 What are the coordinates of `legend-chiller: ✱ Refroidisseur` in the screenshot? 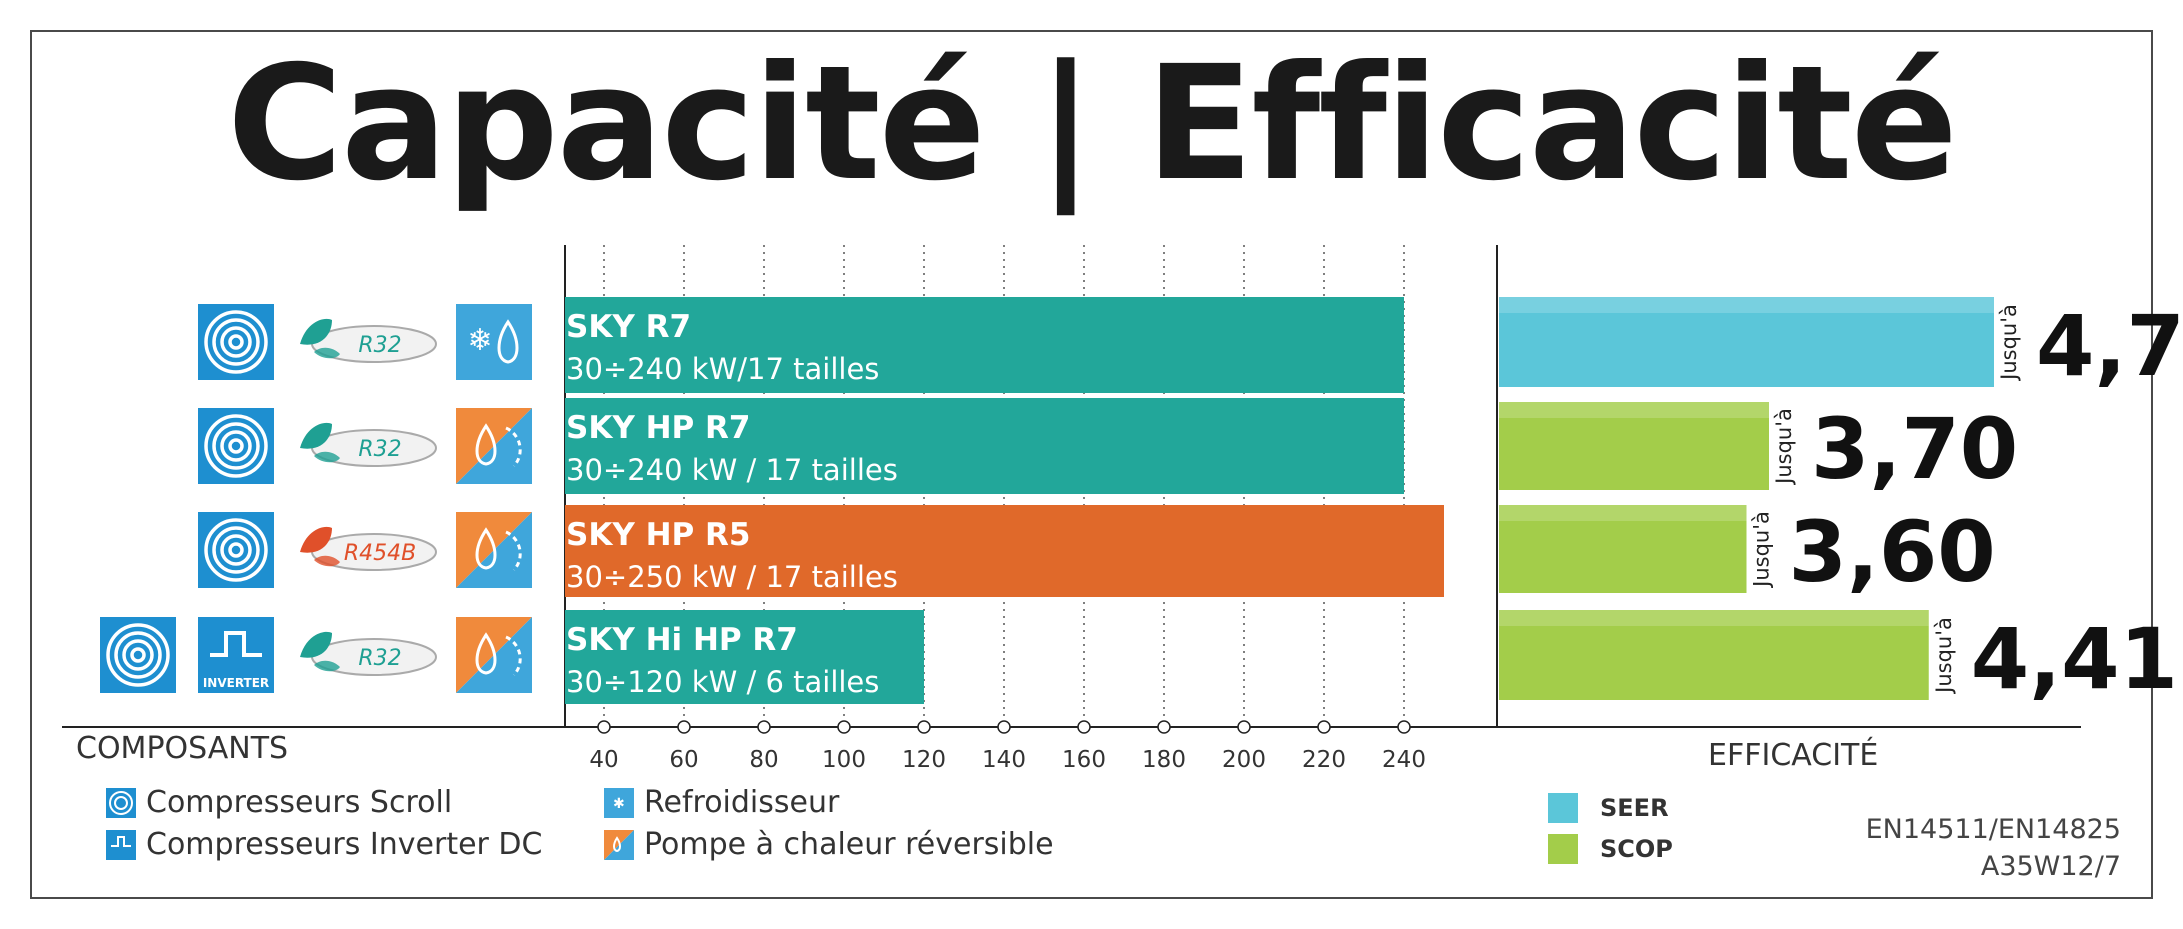 It's located at (721, 802).